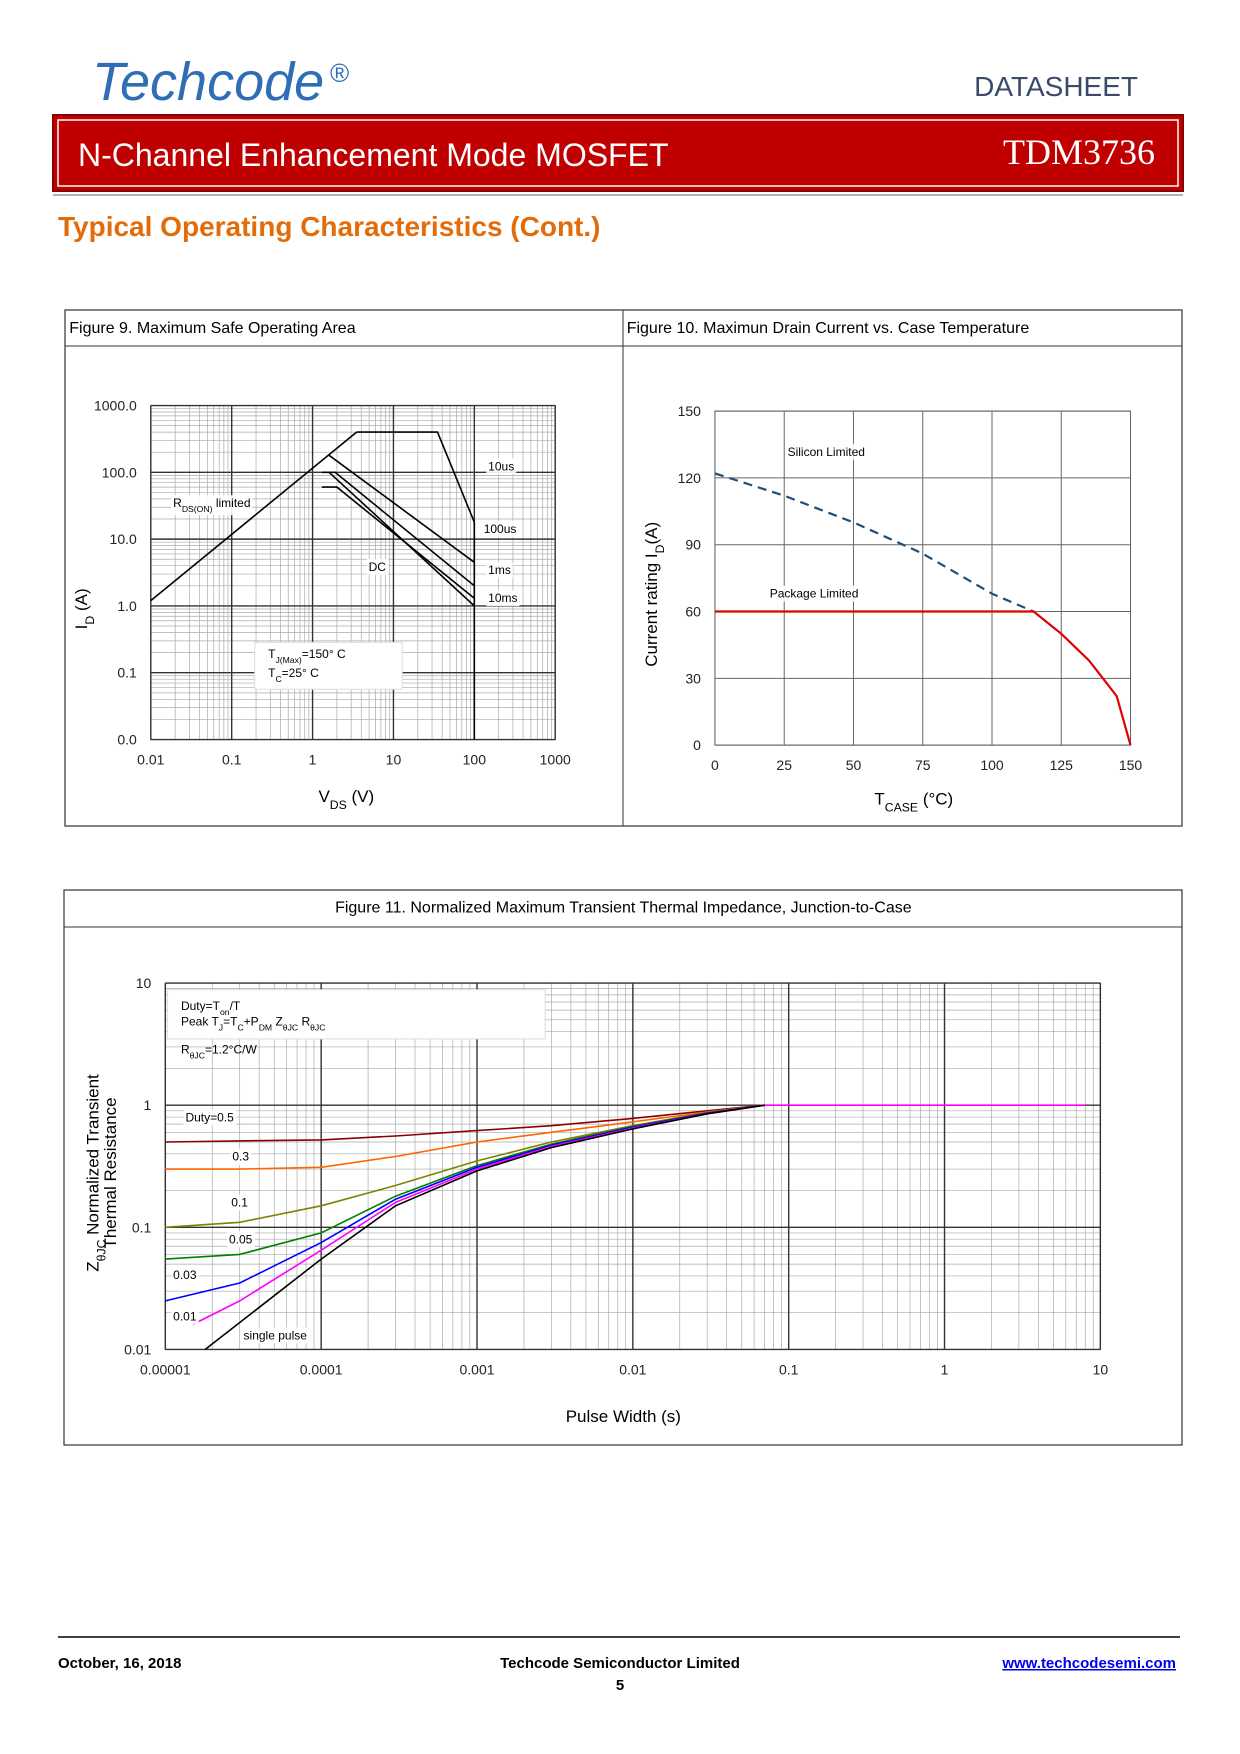 This screenshot has width=1240, height=1754. I want to click on annotation: RθJC=1.2°C/W, so click(219, 1051).